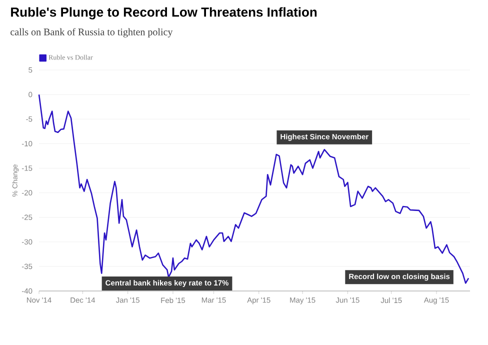 The height and width of the screenshot is (345, 488). Describe the element at coordinates (91, 33) in the screenshot. I see `chart-subtitle: calls on Bank of Russia to tighten policy` at that location.